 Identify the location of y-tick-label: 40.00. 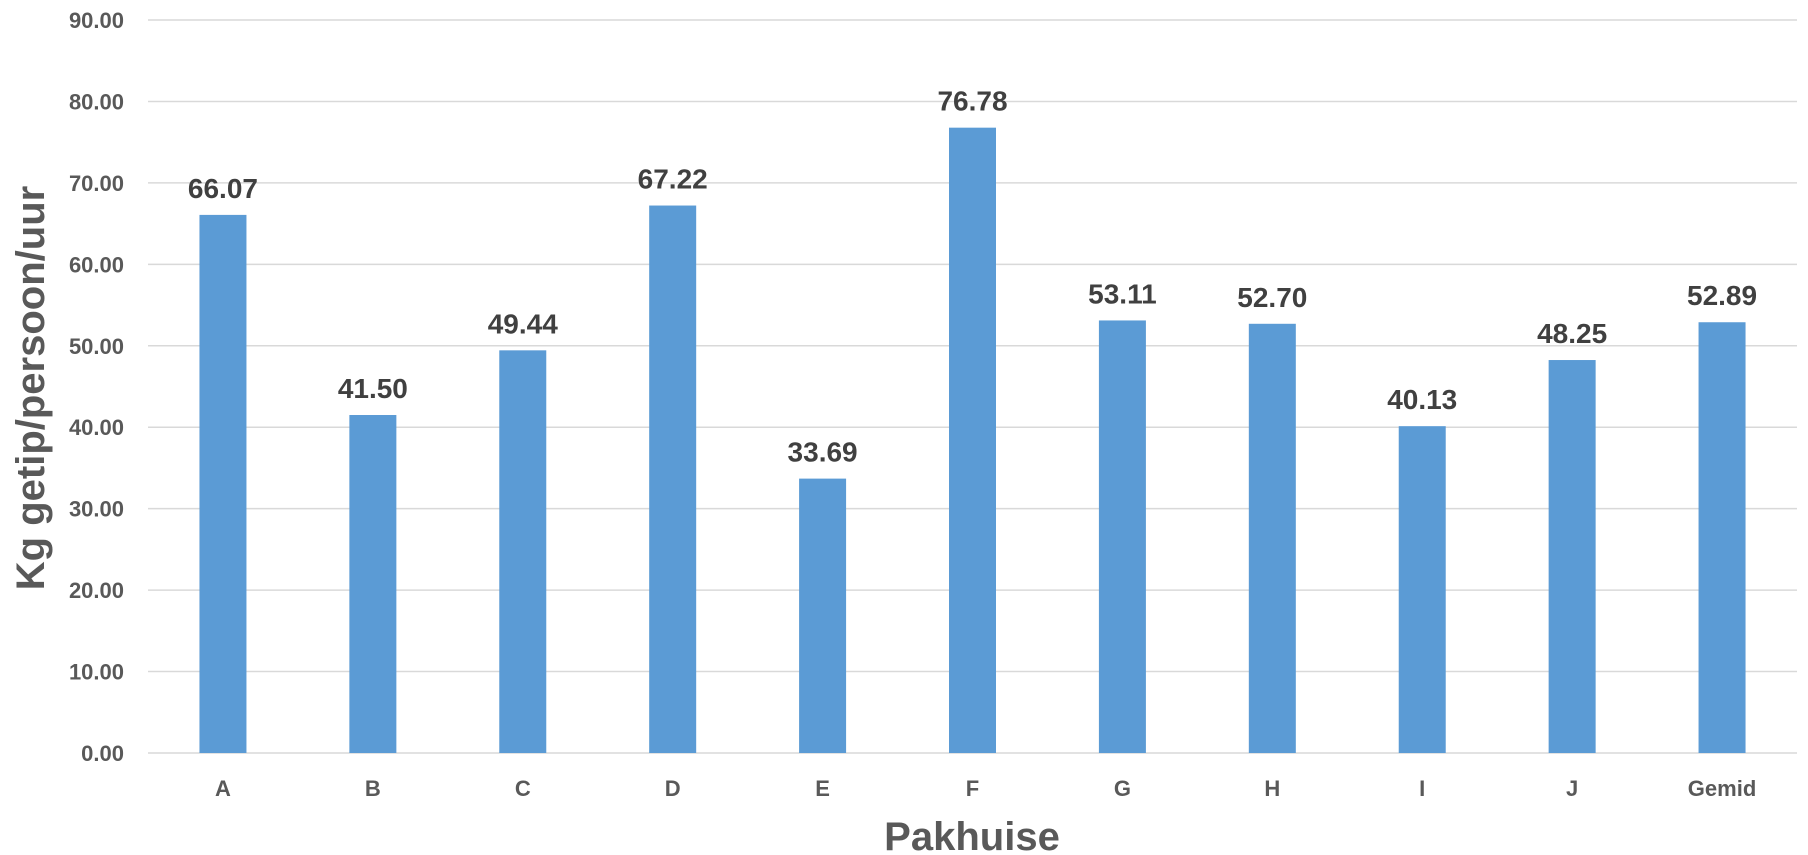
(96, 427).